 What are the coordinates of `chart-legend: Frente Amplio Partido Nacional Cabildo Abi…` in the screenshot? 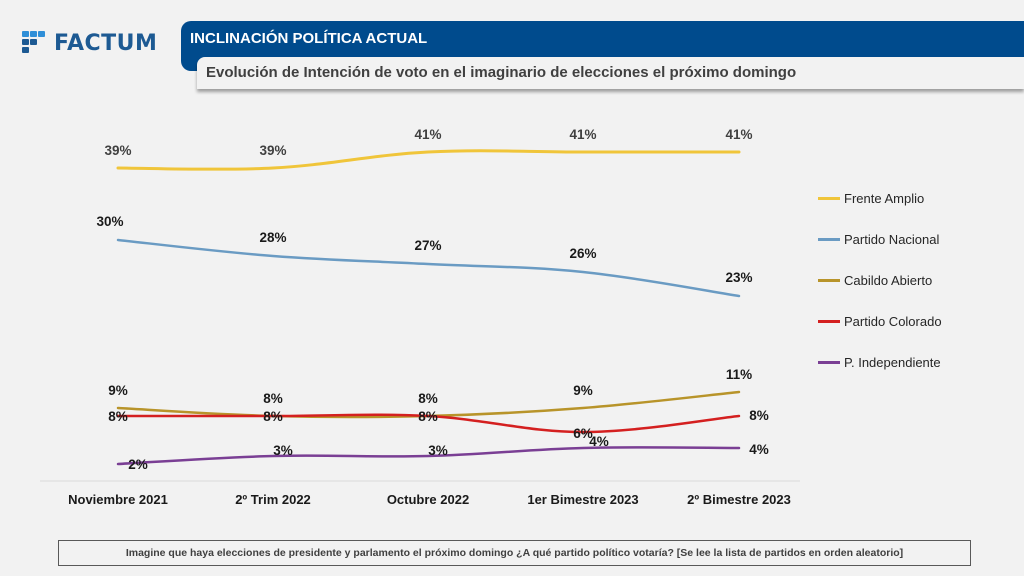 It's located at (880, 280).